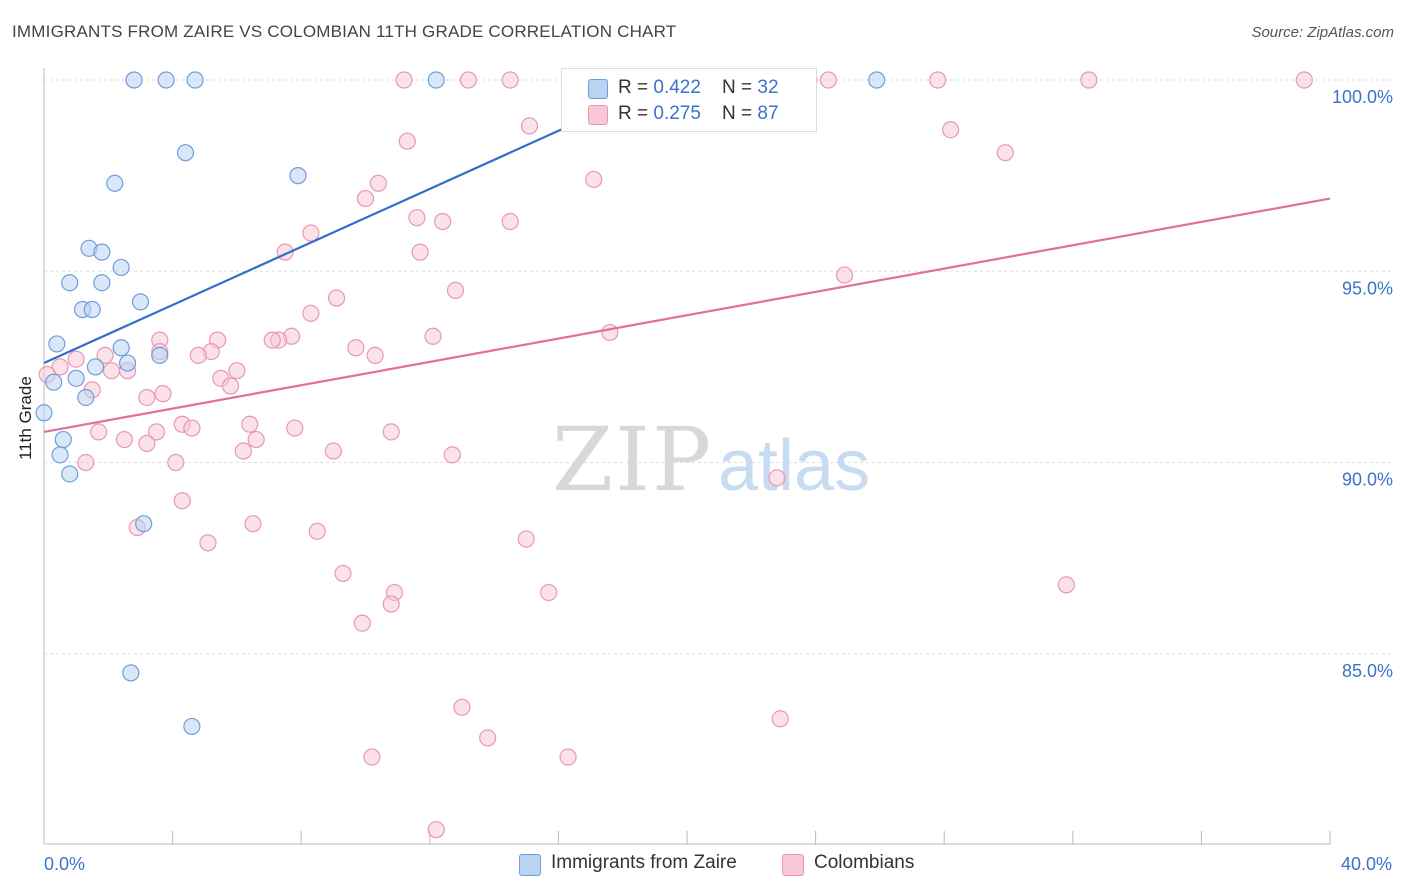 Image resolution: width=1406 pixels, height=892 pixels. I want to click on legend-n-value: 87, so click(768, 113).